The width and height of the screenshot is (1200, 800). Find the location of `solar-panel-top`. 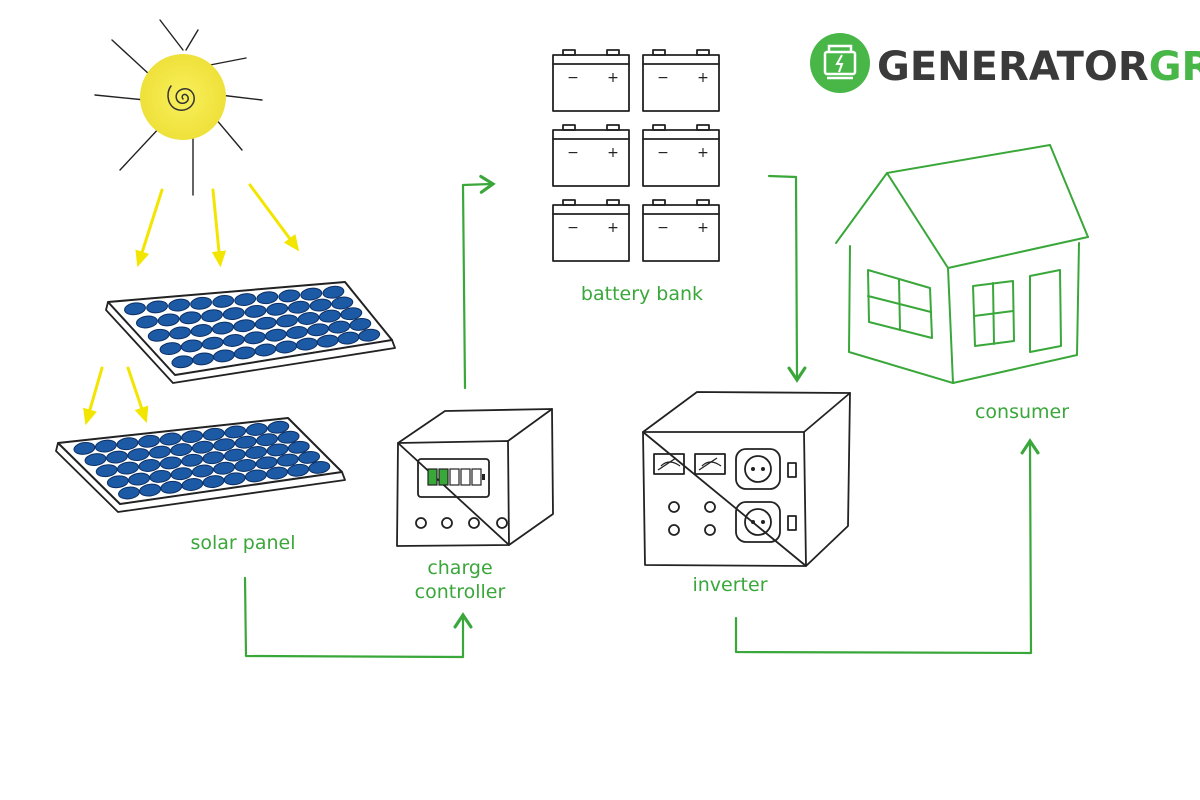

solar-panel-top is located at coordinates (250, 332).